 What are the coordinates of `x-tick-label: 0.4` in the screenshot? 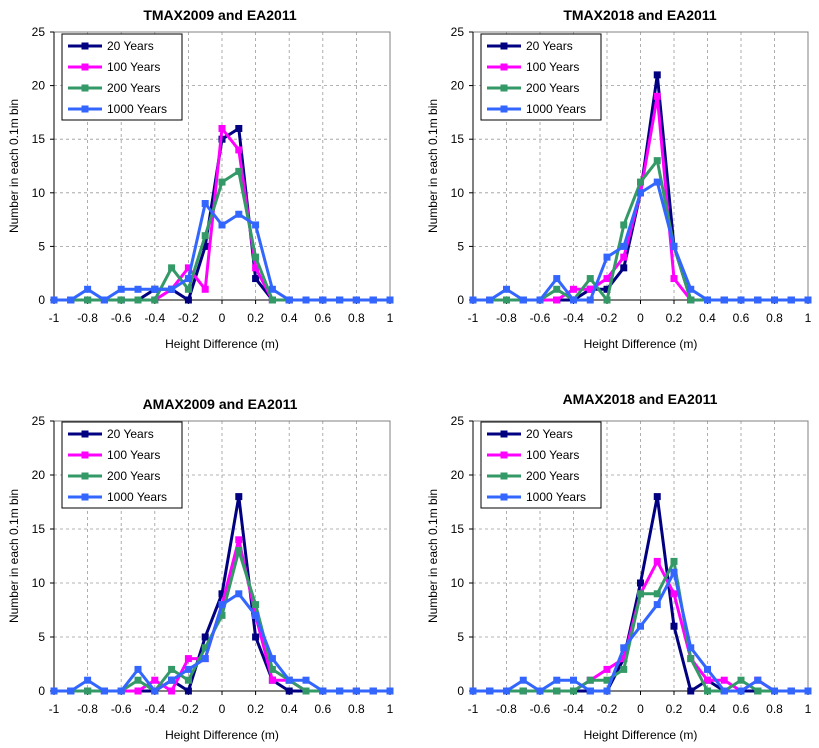 It's located at (707, 709).